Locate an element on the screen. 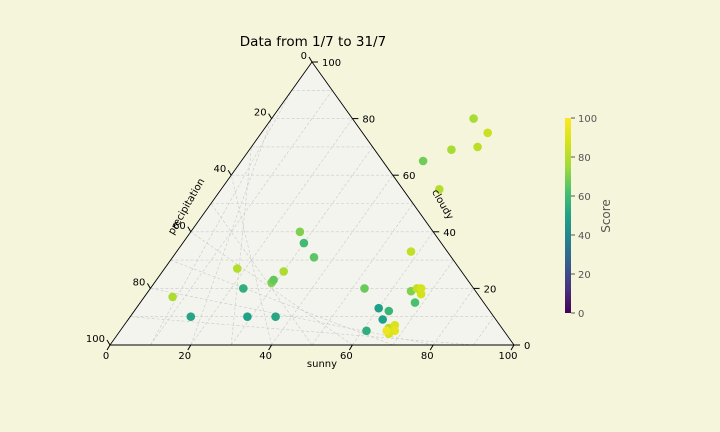  colorbar-gradient is located at coordinates (568, 215).